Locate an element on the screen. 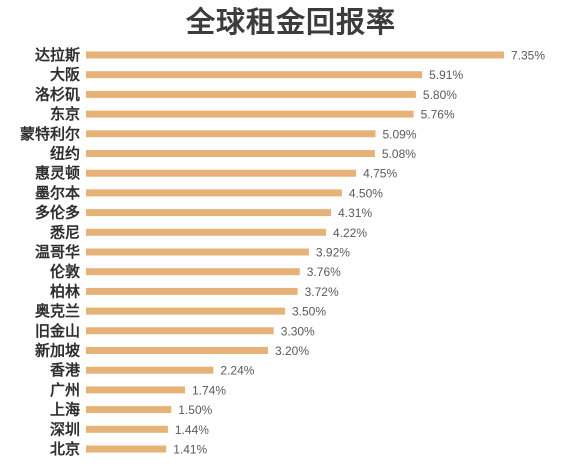  category-label: 旧金山 is located at coordinates (57, 331).